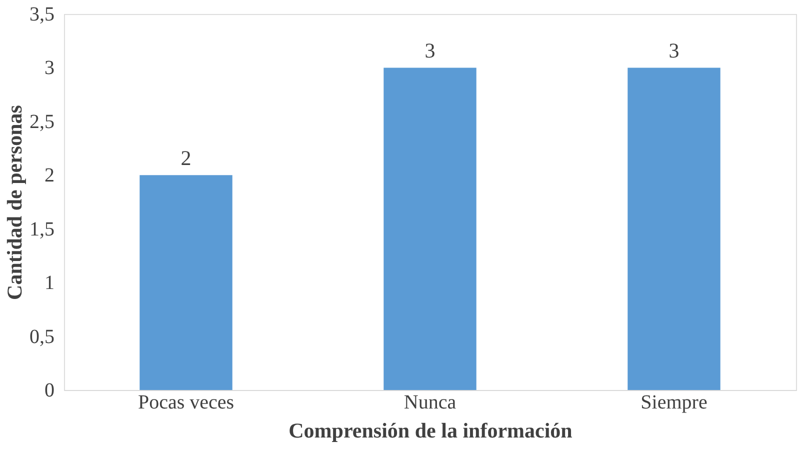  Describe the element at coordinates (186, 158) in the screenshot. I see `data-label: 2` at that location.